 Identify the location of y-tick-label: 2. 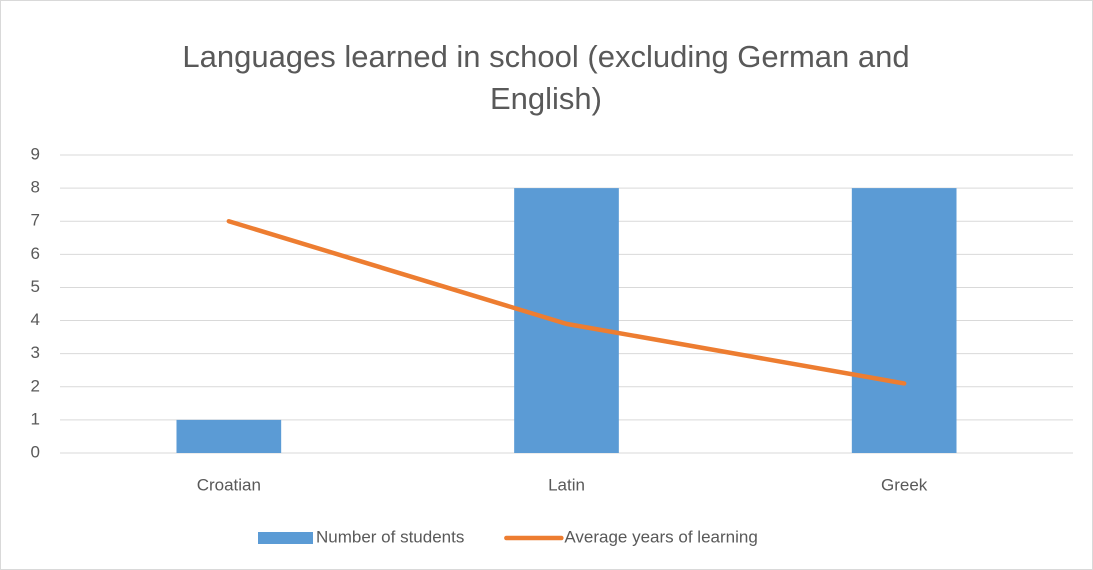
(35, 385).